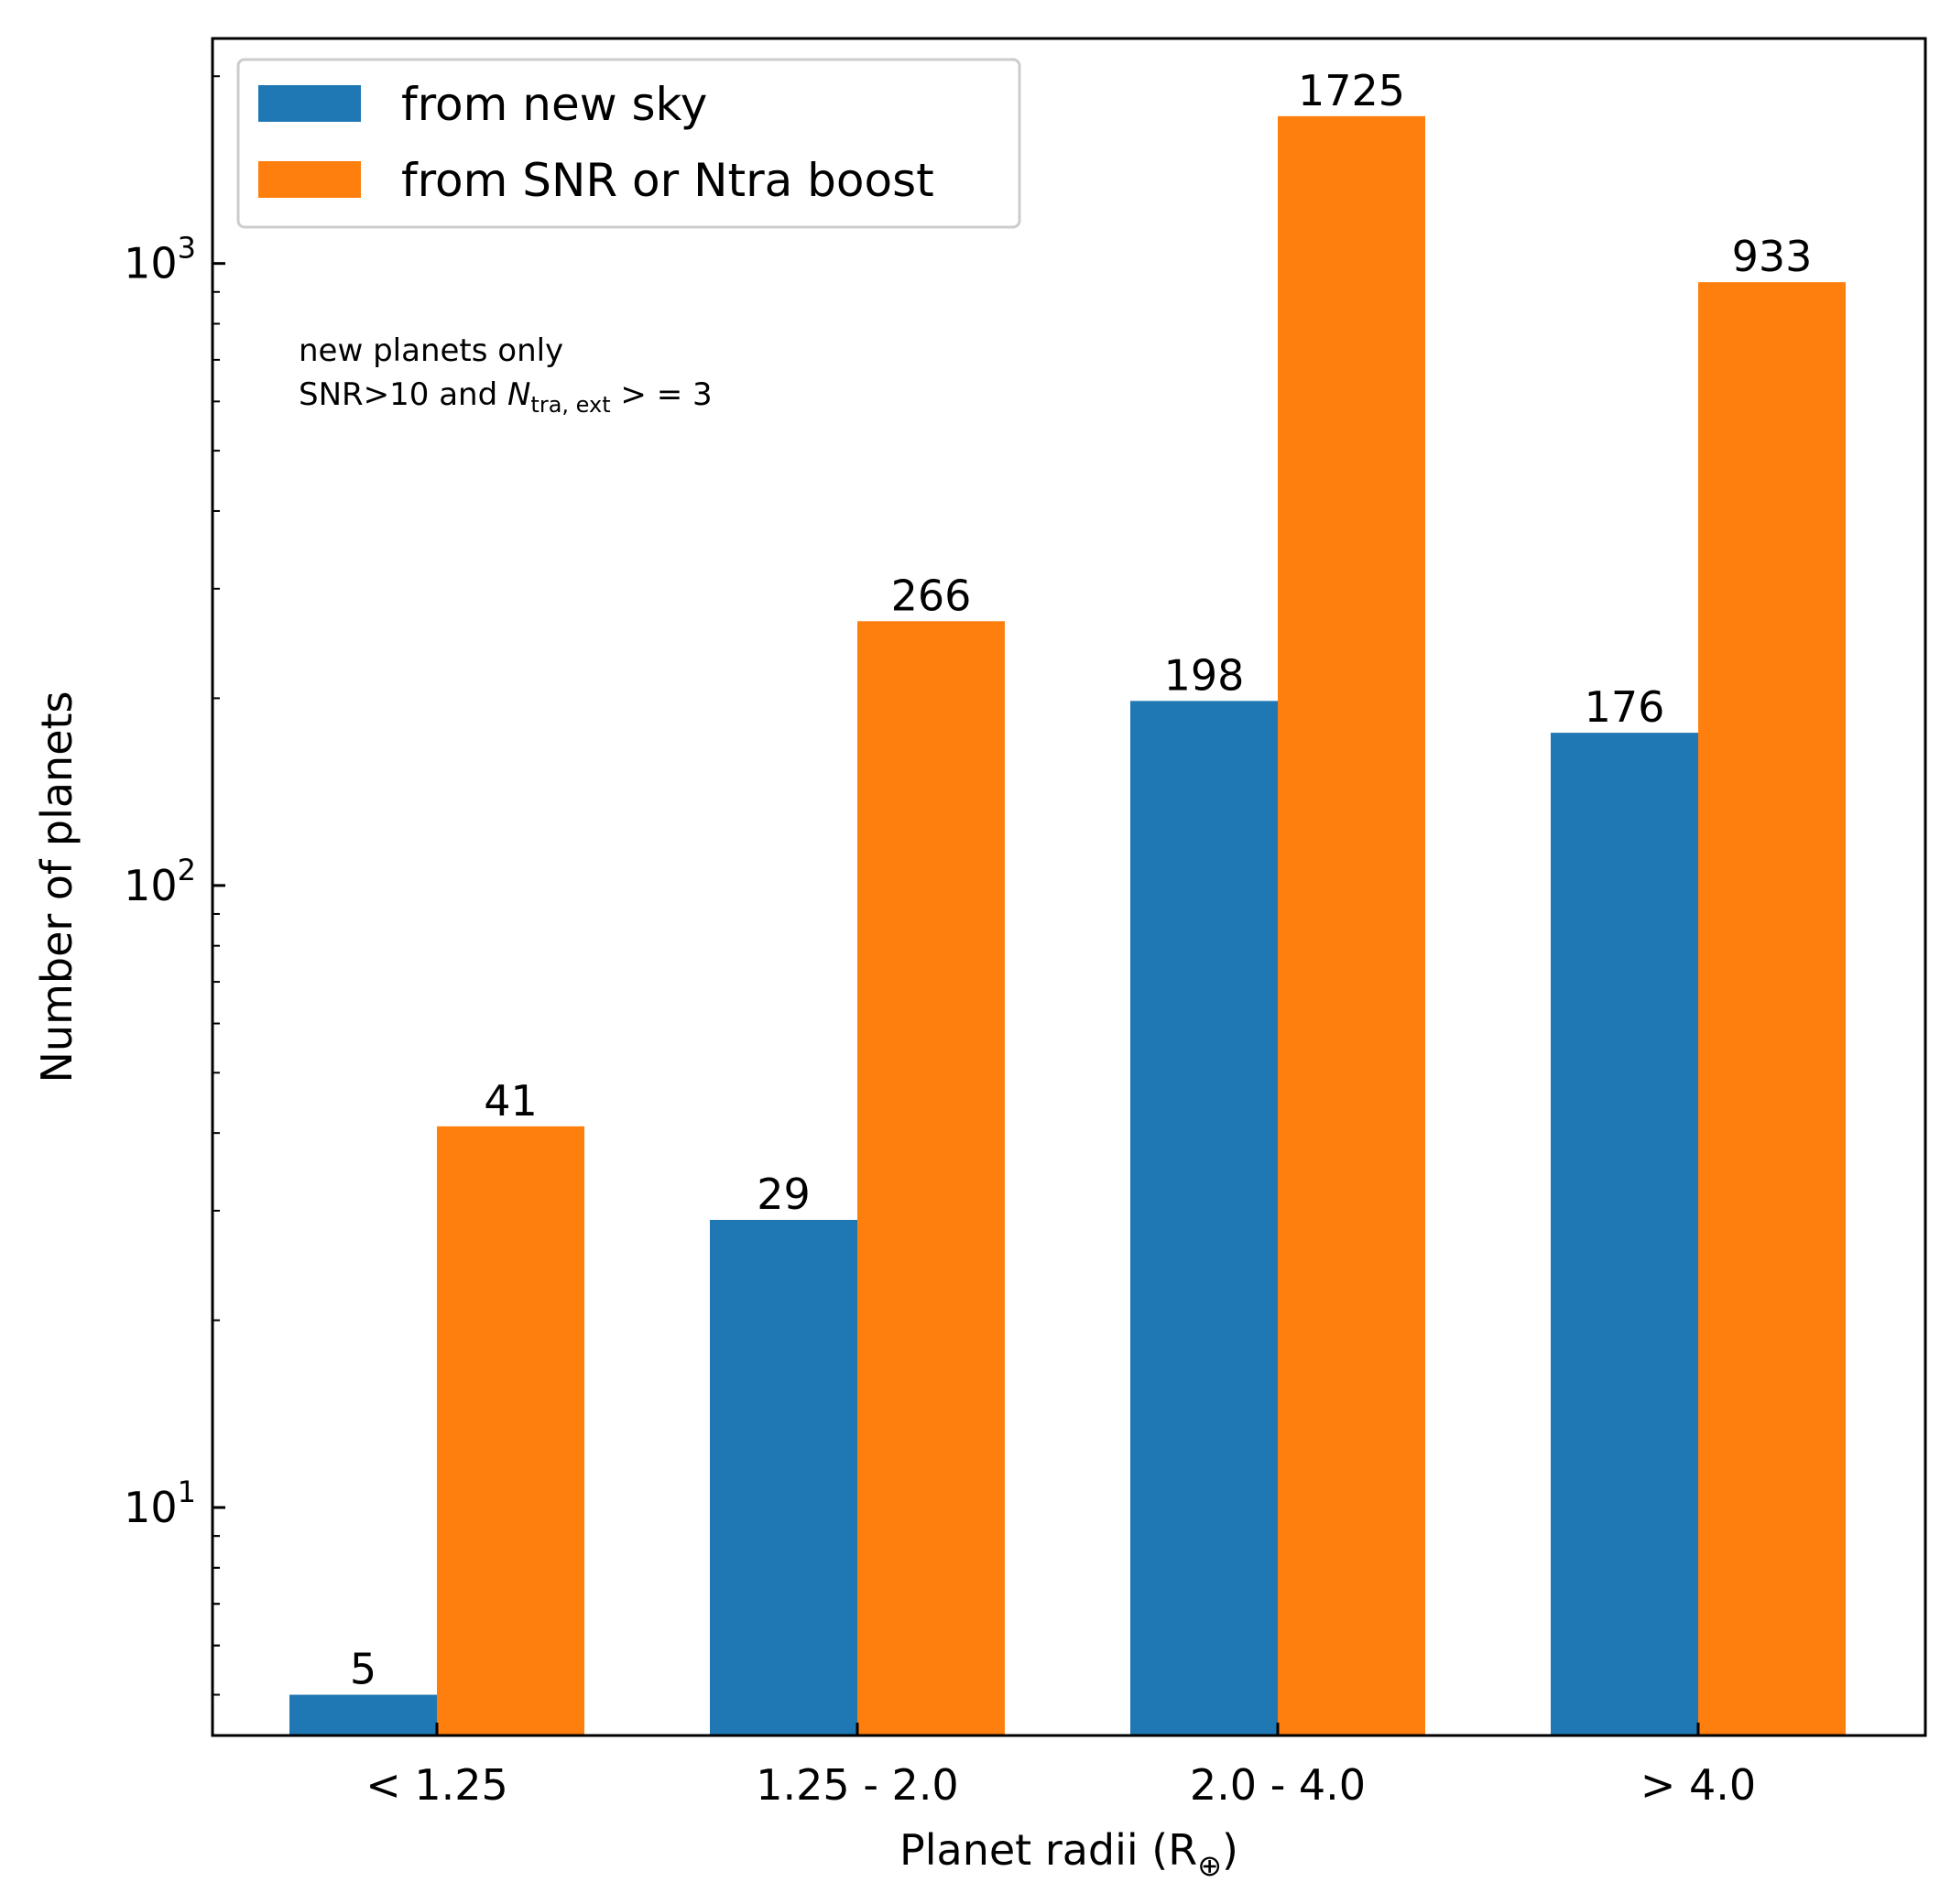 This screenshot has width=1951, height=1904. Describe the element at coordinates (1204, 675) in the screenshot. I see `data-label-new-sky-2: 198` at that location.